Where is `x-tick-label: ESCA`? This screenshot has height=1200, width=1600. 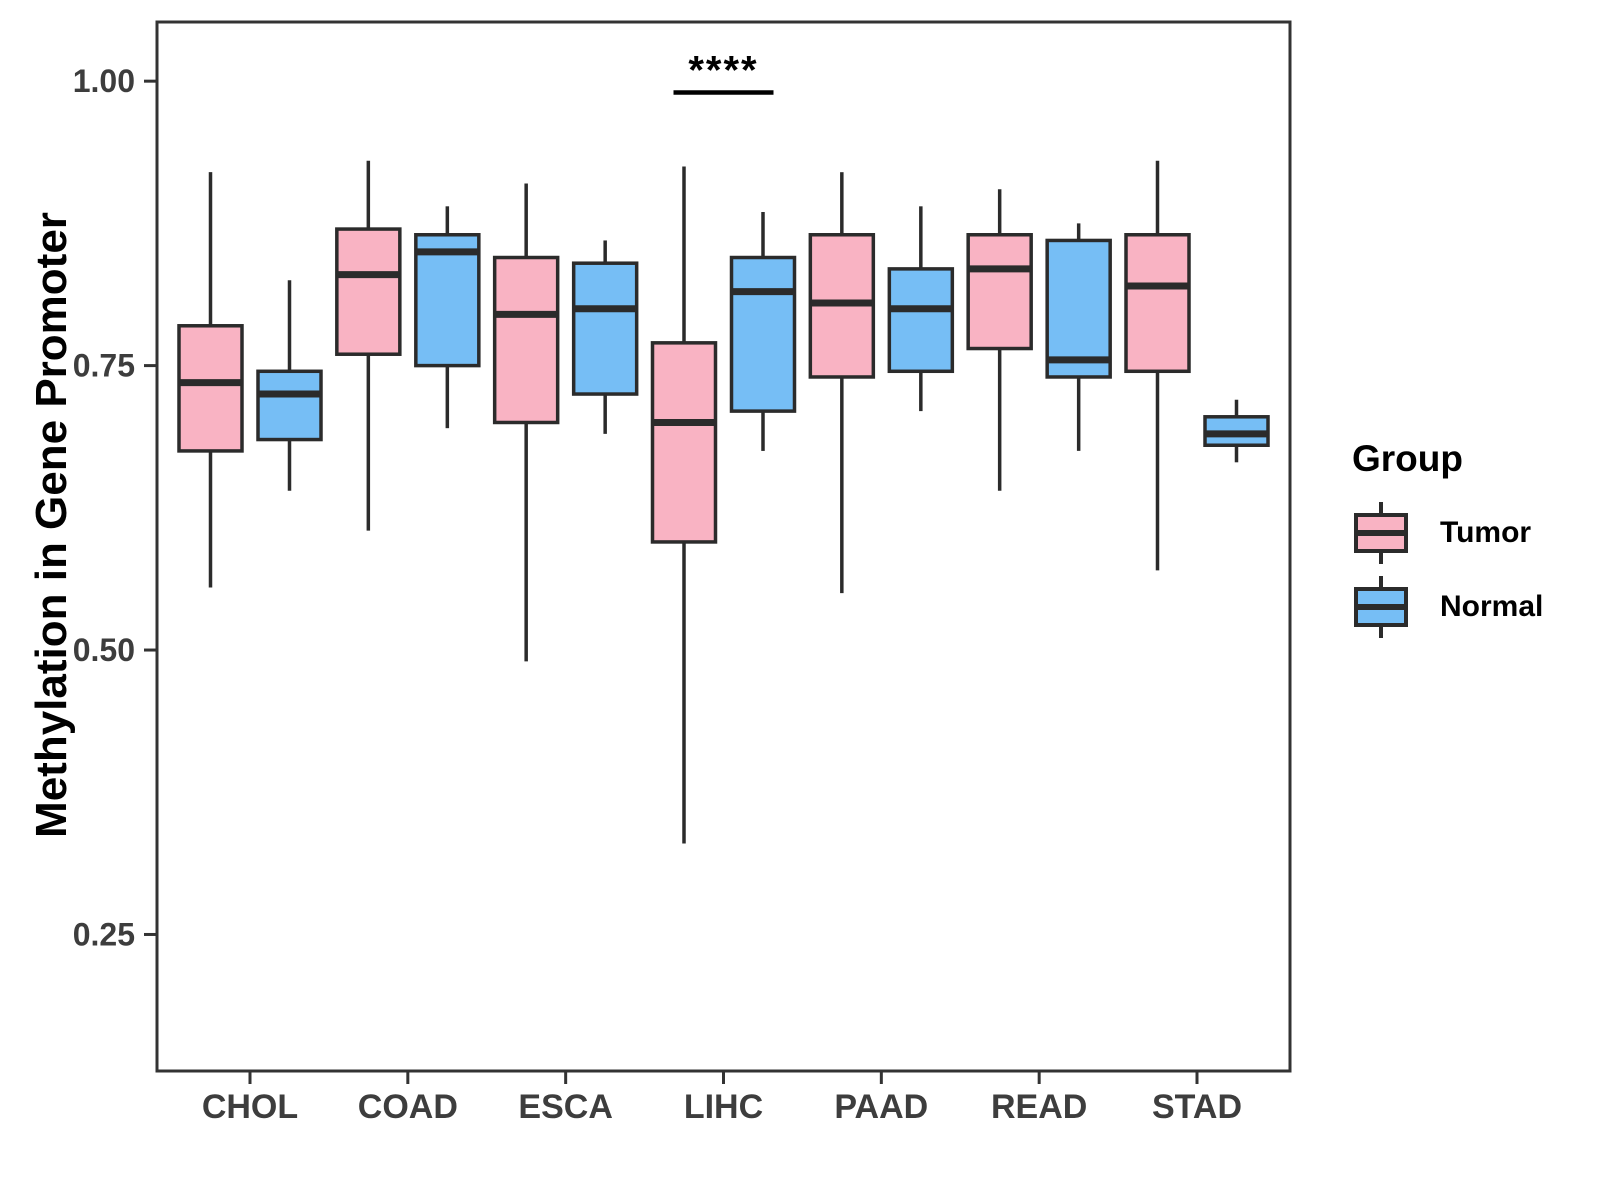 x-tick-label: ESCA is located at coordinates (565, 1107).